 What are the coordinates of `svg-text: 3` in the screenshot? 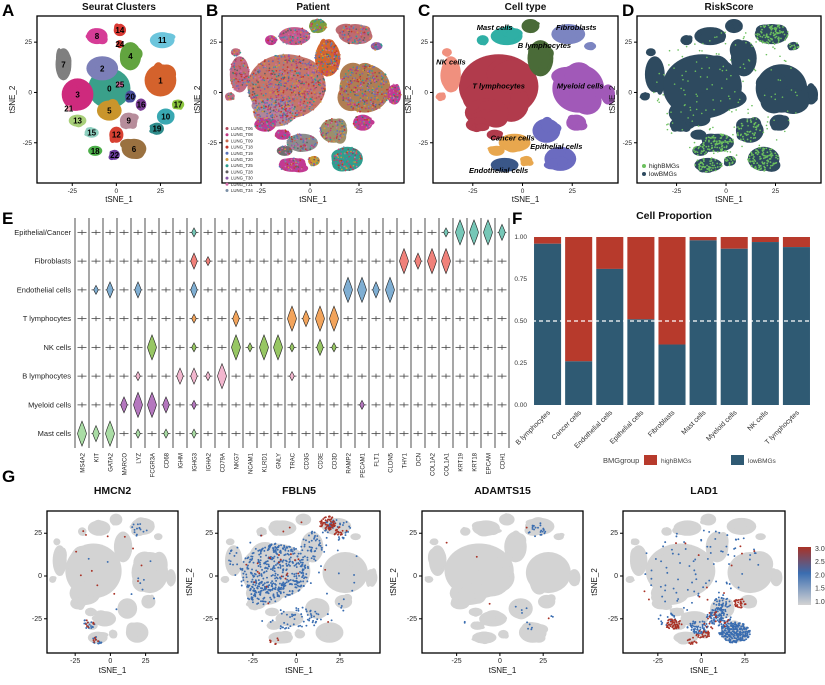 It's located at (77, 94).